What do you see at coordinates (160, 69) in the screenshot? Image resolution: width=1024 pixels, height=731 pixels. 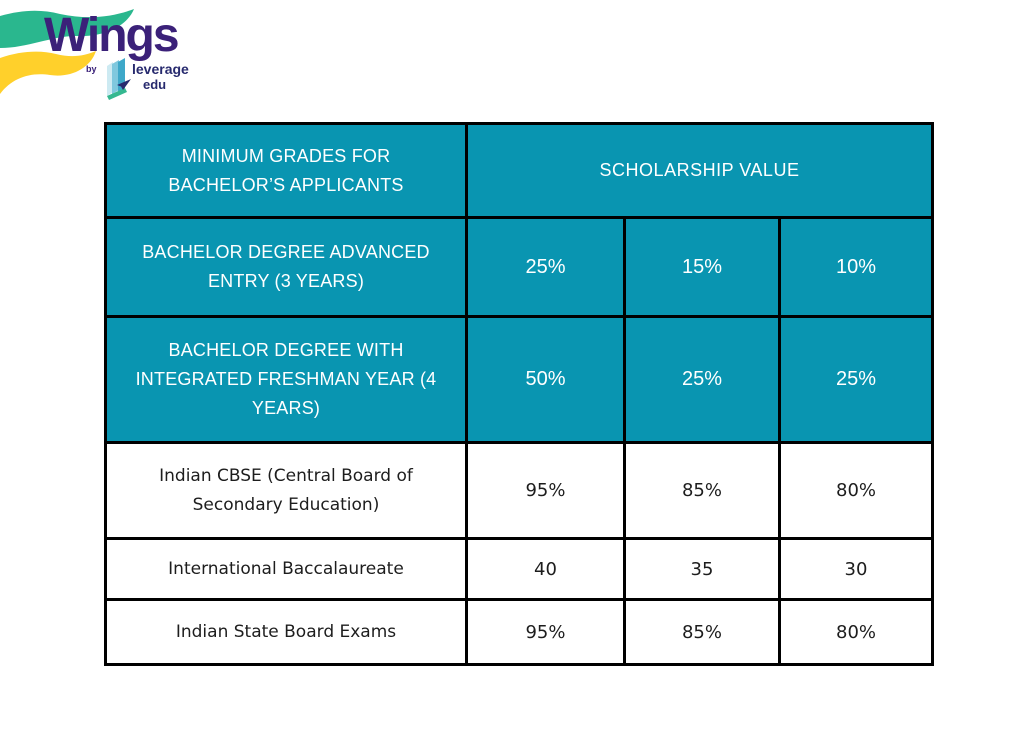 I see `leverage-label: leverage` at bounding box center [160, 69].